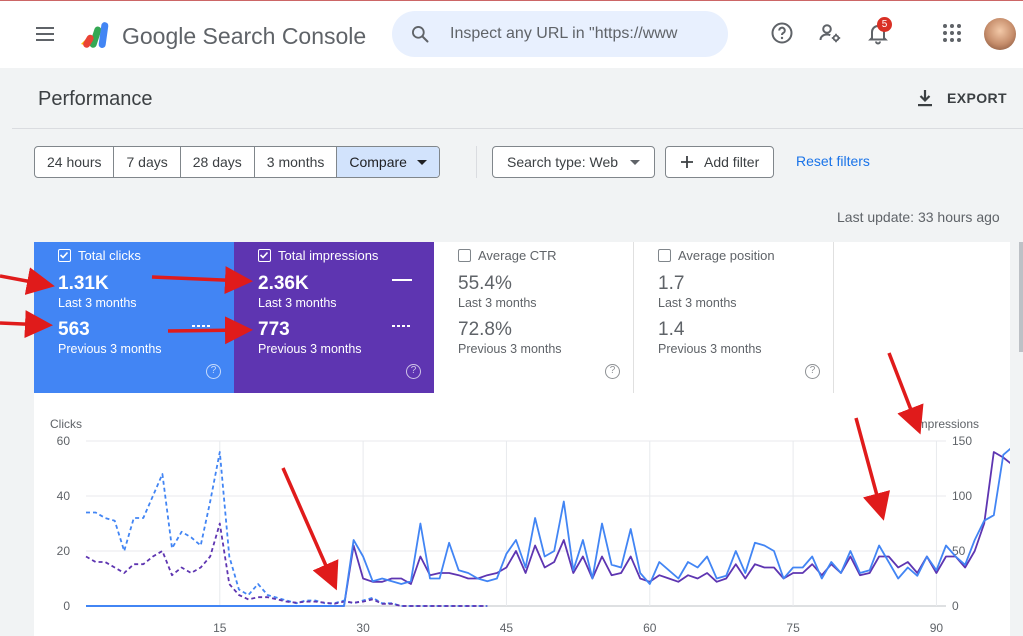  What do you see at coordinates (95, 99) in the screenshot?
I see `page-title: Performance` at bounding box center [95, 99].